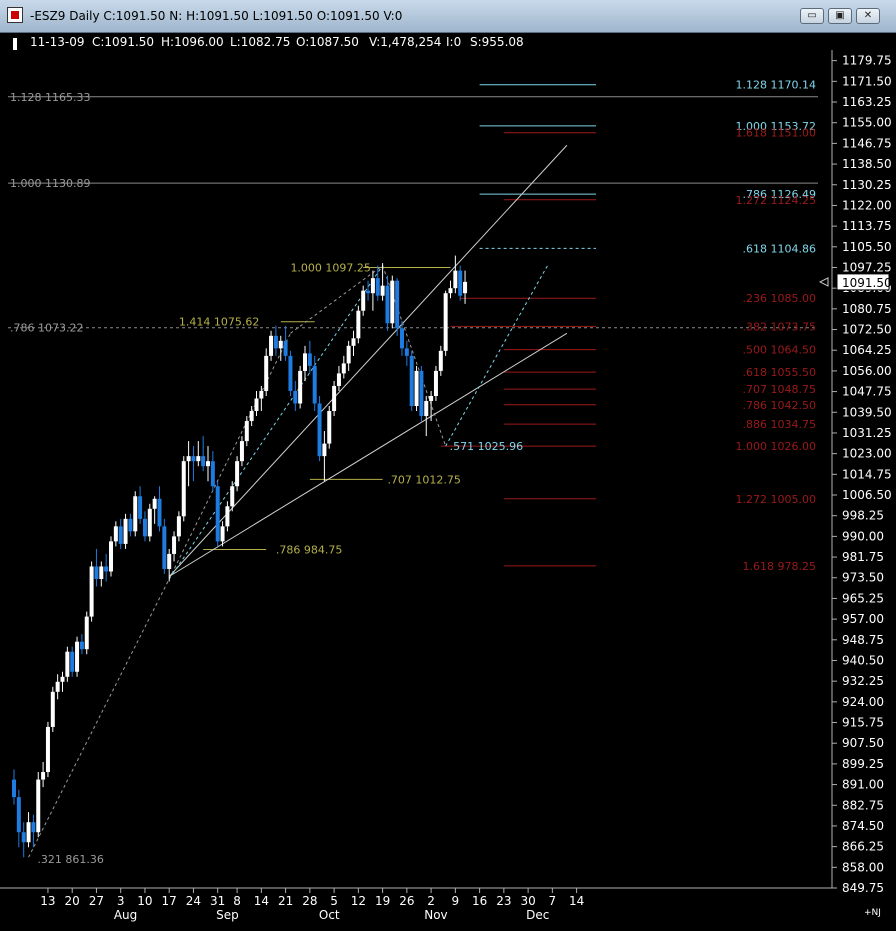  Describe the element at coordinates (329, 915) in the screenshot. I see `month-label: Oct` at that location.